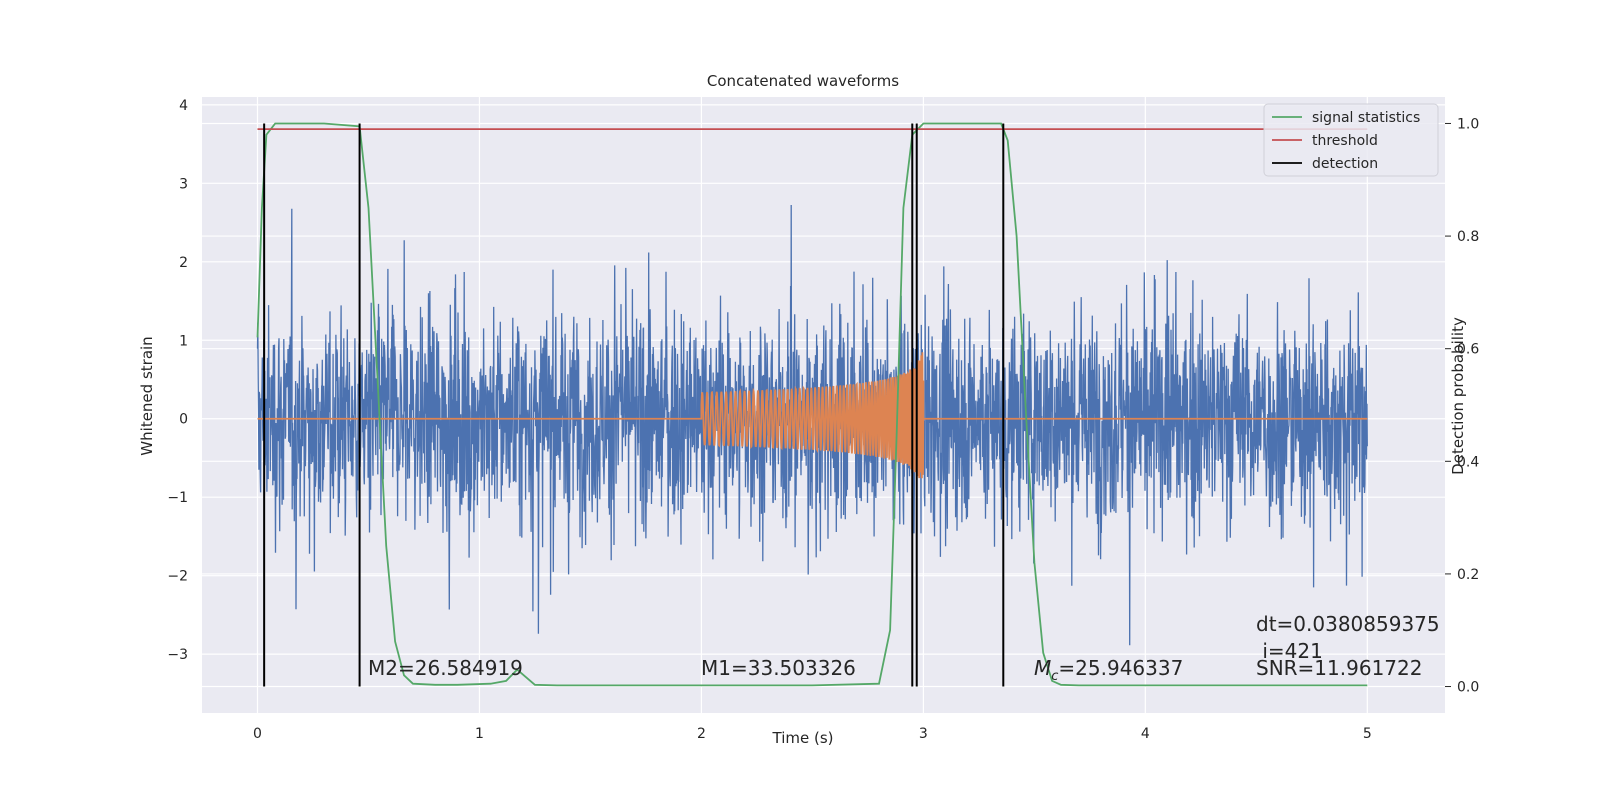  Describe the element at coordinates (701, 734) in the screenshot. I see `x-tick-label: 2` at that location.